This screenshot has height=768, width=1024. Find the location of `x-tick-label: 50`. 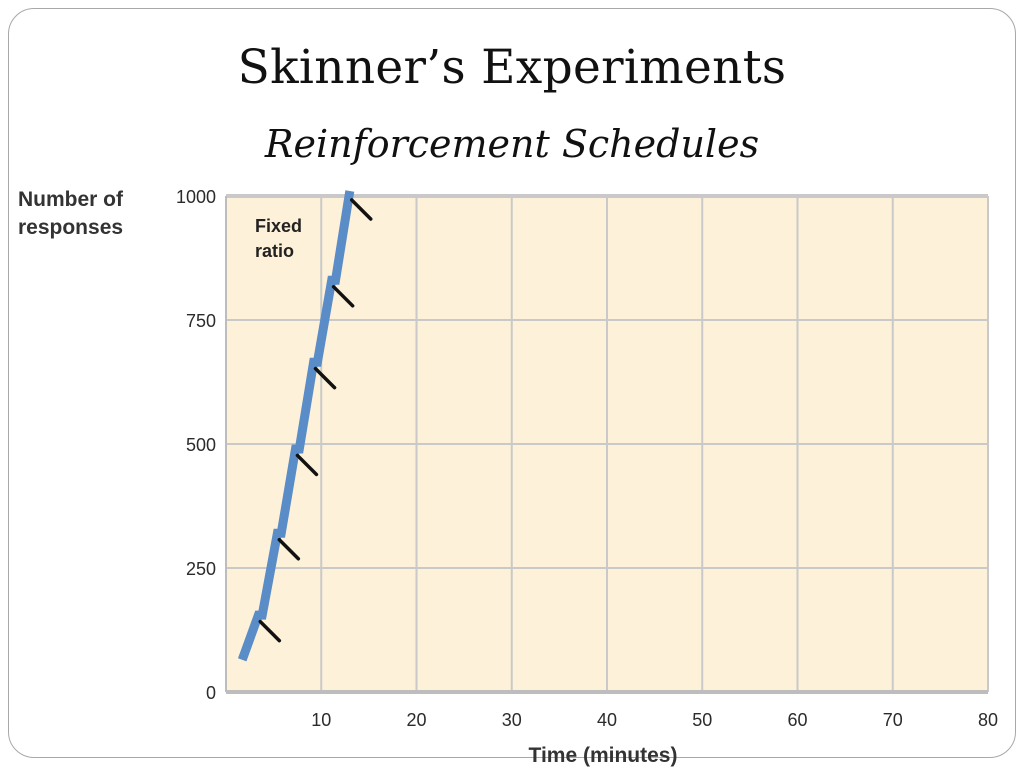

x-tick-label: 50 is located at coordinates (702, 720).